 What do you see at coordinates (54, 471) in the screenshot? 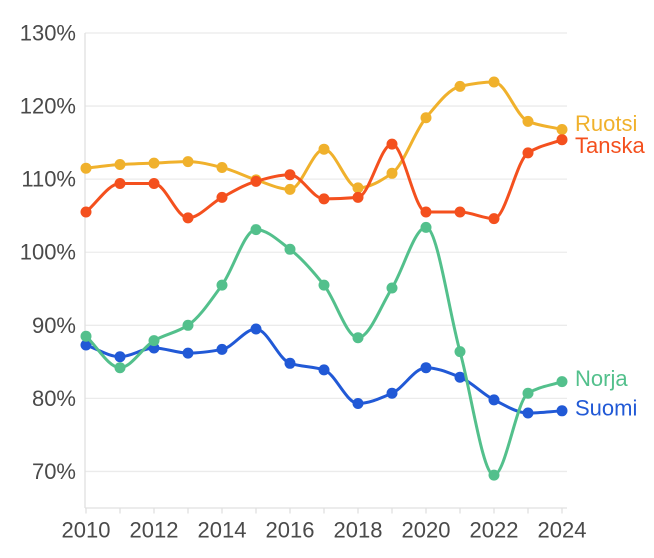
I see `y-axis-tick-label: 70%` at bounding box center [54, 471].